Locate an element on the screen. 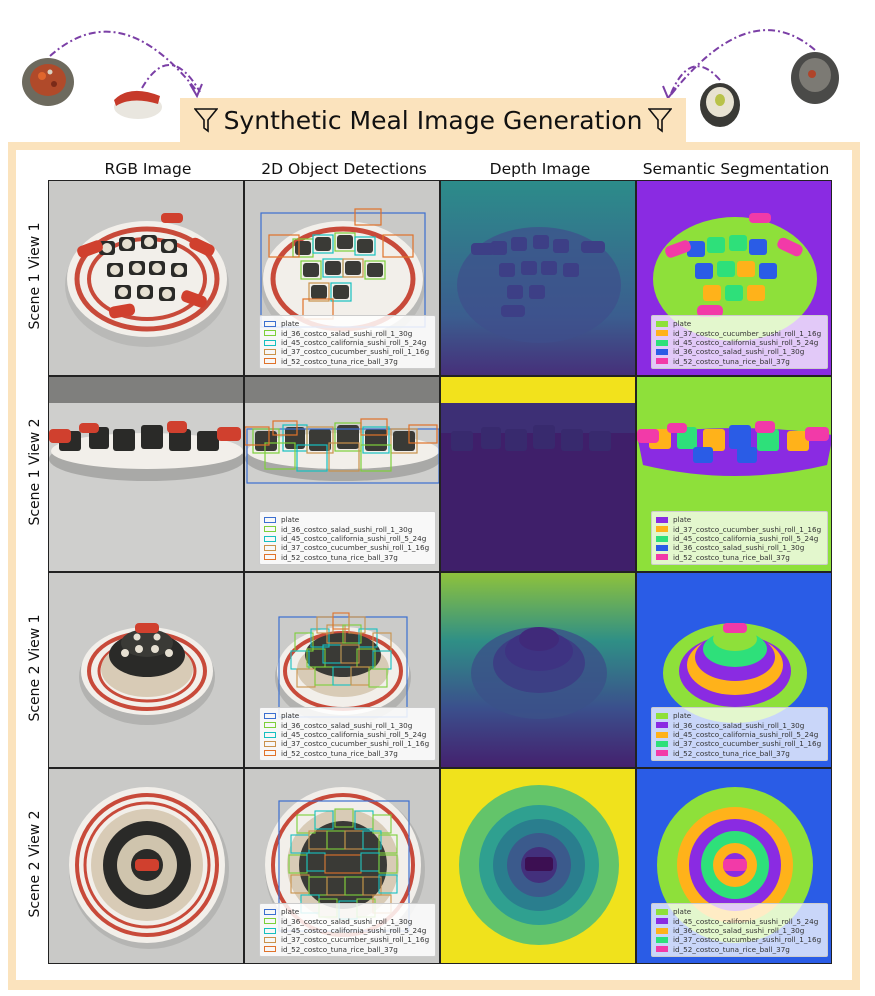  title-banner: Synthetic Meal Image Generation is located at coordinates (433, 120).